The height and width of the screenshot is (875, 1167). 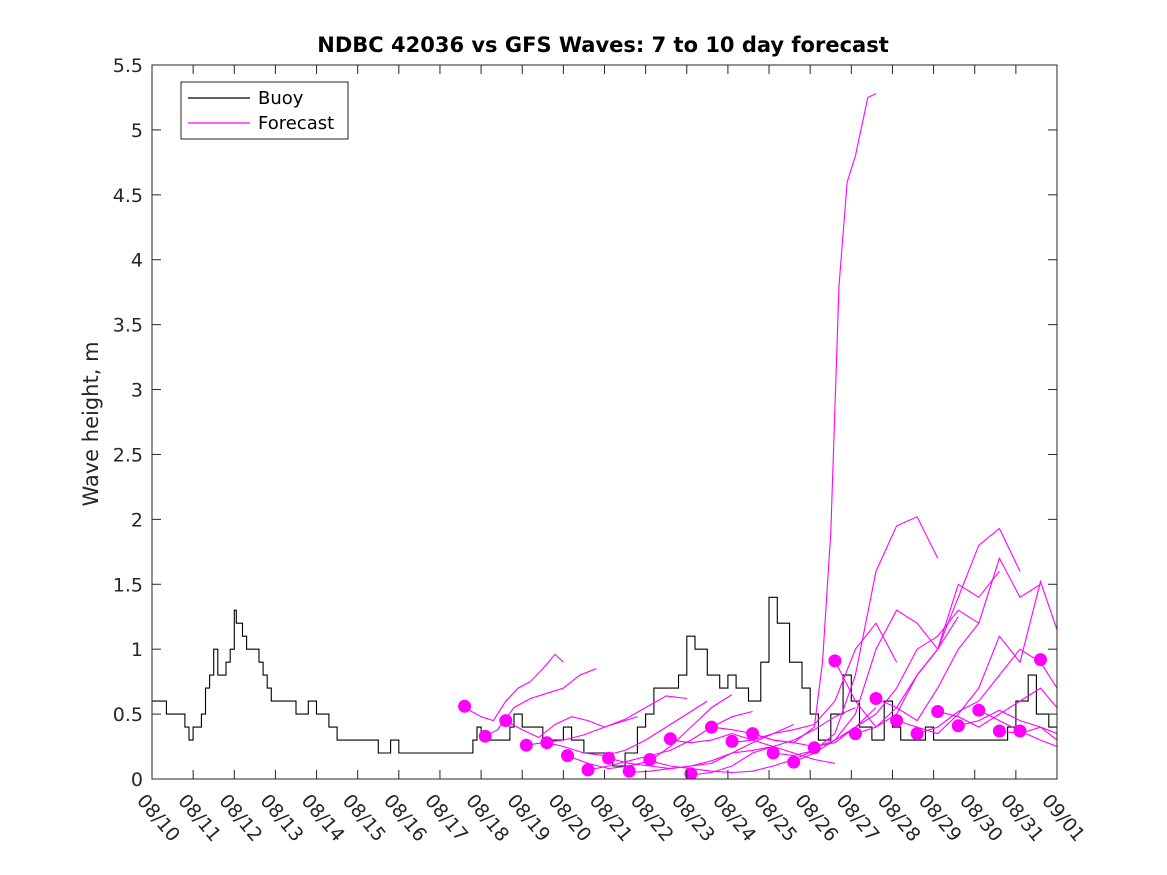 I want to click on x-tick-label: 08/17, so click(x=446, y=818).